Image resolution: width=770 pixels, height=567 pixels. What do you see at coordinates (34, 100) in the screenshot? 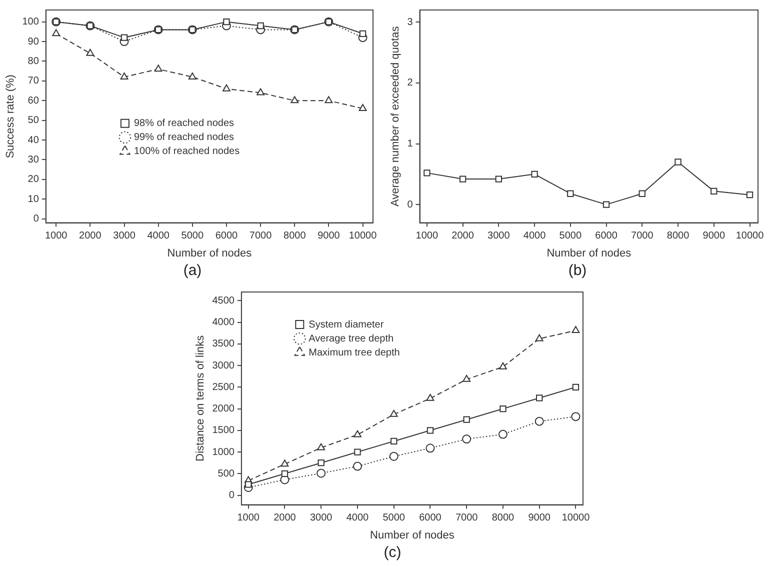
I see `y-tick-label: 60` at bounding box center [34, 100].